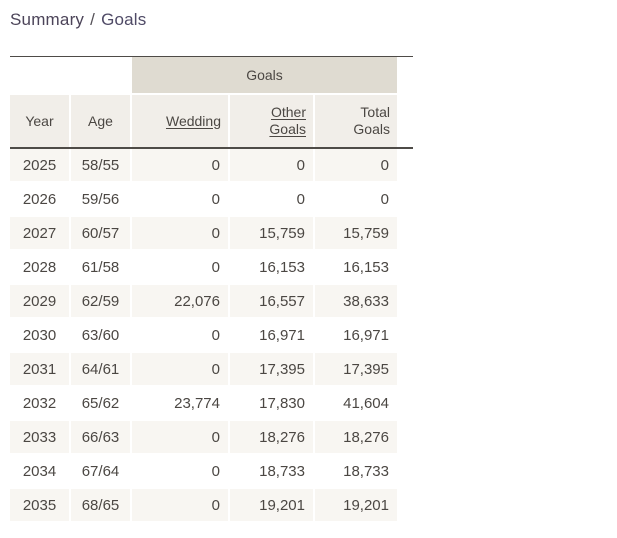 Image resolution: width=617 pixels, height=538 pixels. Describe the element at coordinates (271, 335) in the screenshot. I see `cell-other-goals: 16,971` at that location.